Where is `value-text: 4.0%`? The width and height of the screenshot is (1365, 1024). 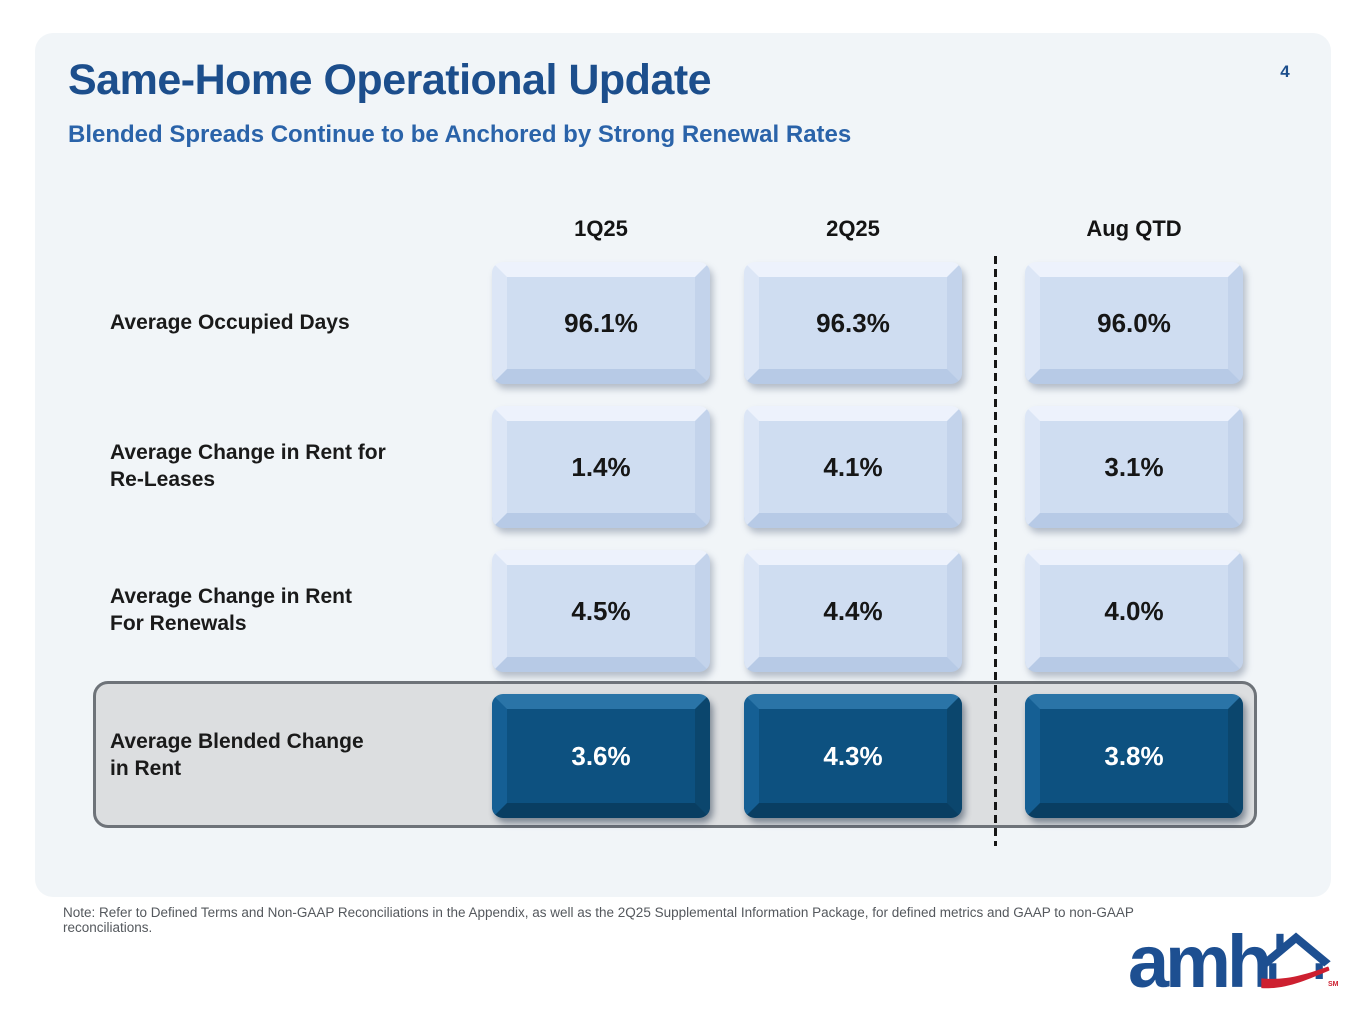 value-text: 4.0% is located at coordinates (1134, 610).